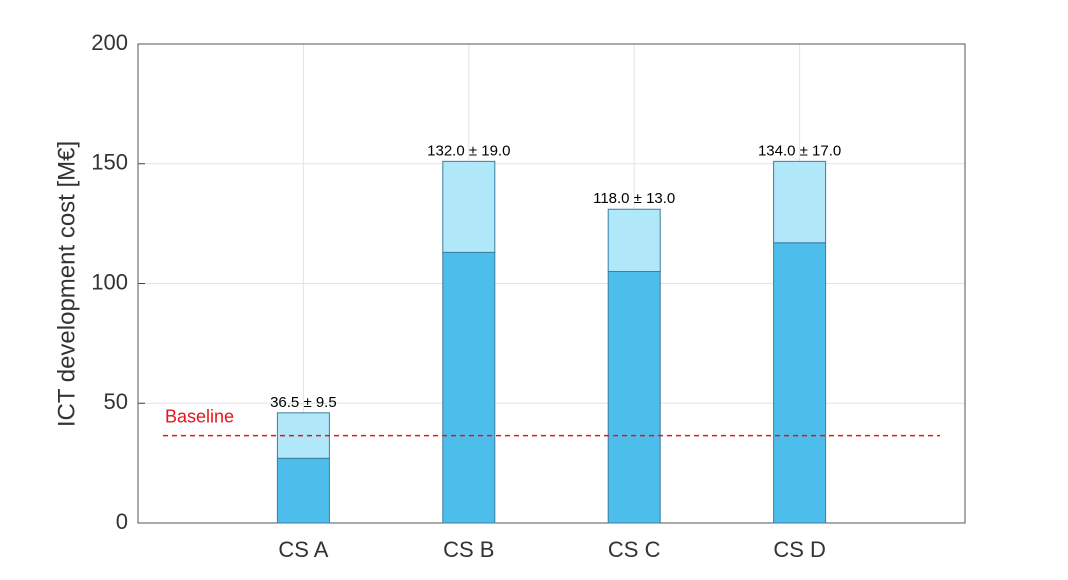 The image size is (1068, 580). What do you see at coordinates (634, 549) in the screenshot?
I see `x-tick-label: CS C` at bounding box center [634, 549].